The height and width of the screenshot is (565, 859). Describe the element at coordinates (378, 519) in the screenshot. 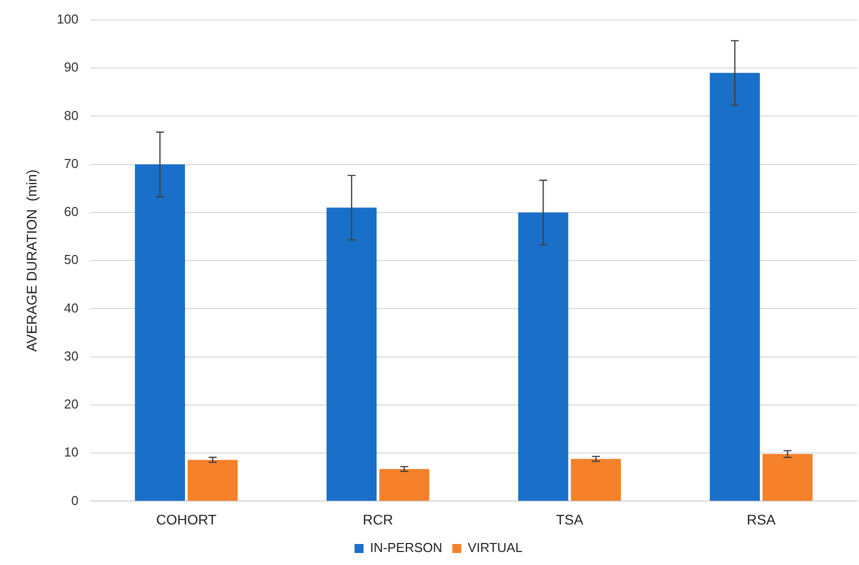

I see `x-tick-label: RCR` at that location.